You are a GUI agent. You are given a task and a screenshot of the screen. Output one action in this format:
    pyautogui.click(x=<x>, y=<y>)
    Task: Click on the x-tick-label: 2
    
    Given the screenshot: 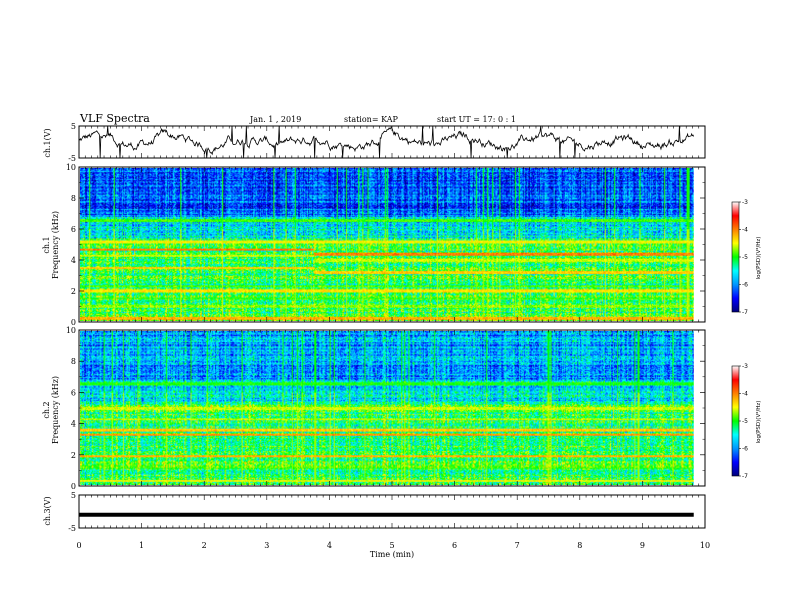 What is the action you would take?
    pyautogui.click(x=204, y=545)
    